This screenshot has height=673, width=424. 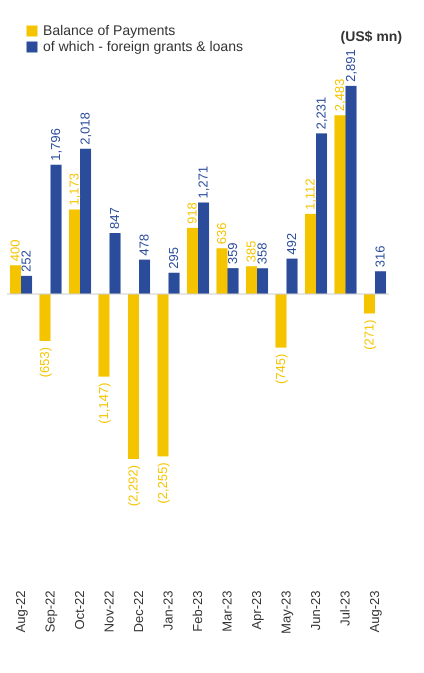 I want to click on x-tick-label: May-23, so click(x=286, y=612).